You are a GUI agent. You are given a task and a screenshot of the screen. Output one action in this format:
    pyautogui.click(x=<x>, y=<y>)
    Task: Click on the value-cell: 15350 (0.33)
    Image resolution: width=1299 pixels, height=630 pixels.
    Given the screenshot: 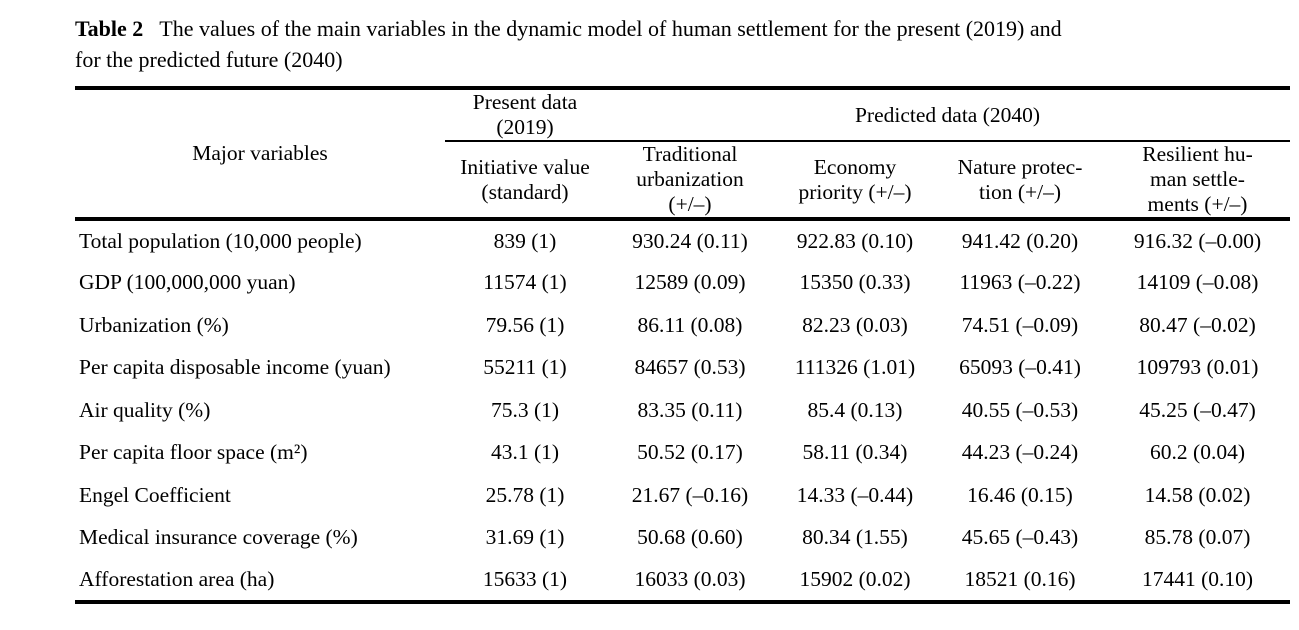 What is the action you would take?
    pyautogui.click(x=855, y=282)
    